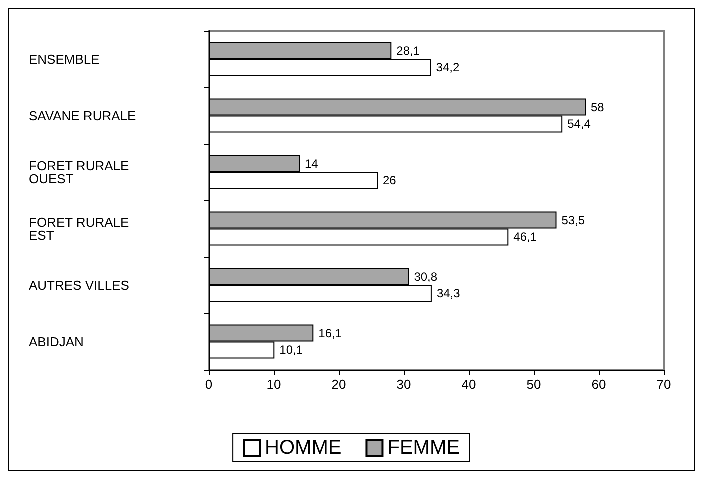 The image size is (703, 479). I want to click on x-tick-label: 70, so click(664, 384).